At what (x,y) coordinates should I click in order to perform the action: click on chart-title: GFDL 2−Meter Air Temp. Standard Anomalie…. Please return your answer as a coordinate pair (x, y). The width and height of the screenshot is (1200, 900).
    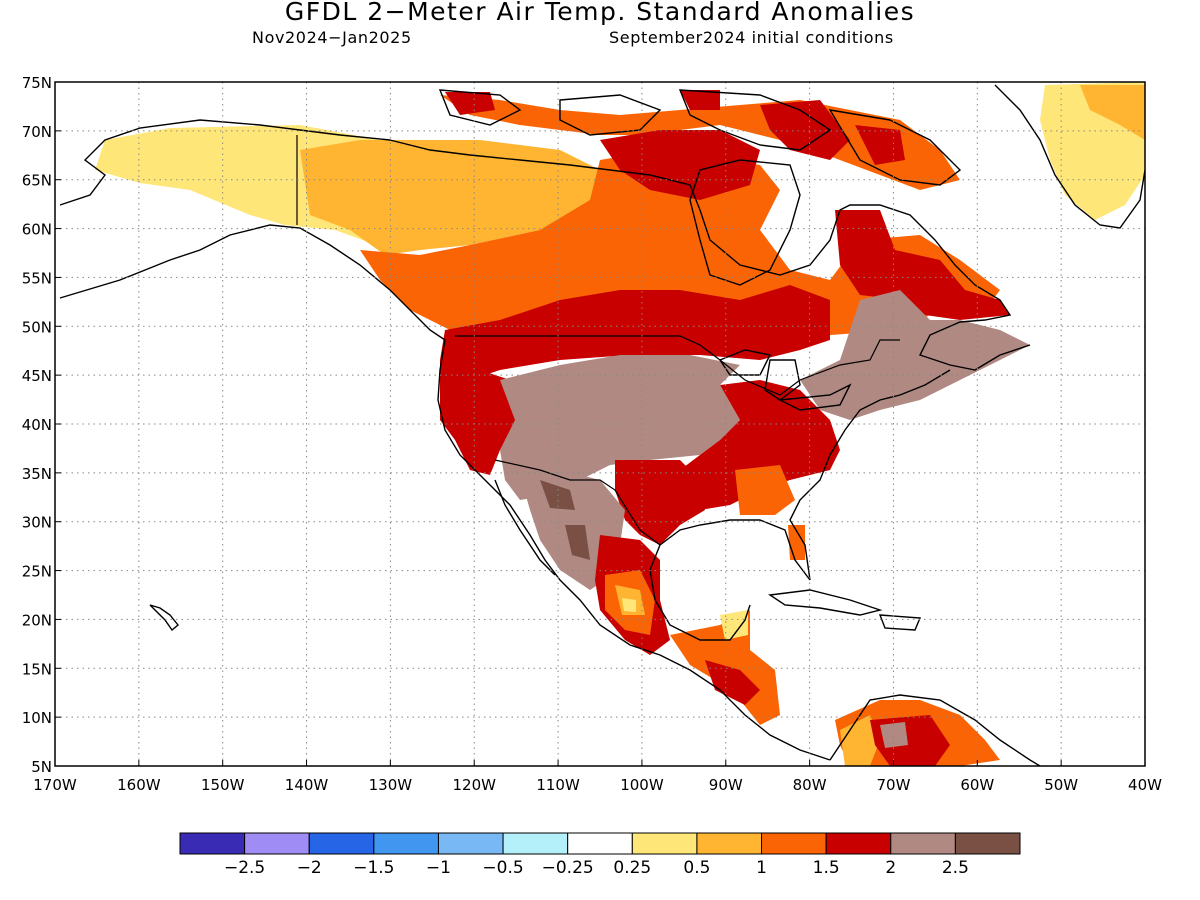
    Looking at the image, I should click on (600, 13).